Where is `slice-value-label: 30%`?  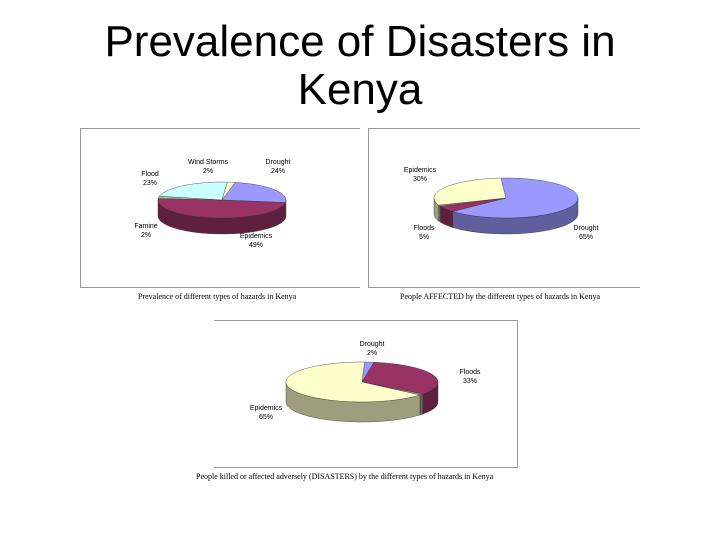
slice-value-label: 30% is located at coordinates (420, 179).